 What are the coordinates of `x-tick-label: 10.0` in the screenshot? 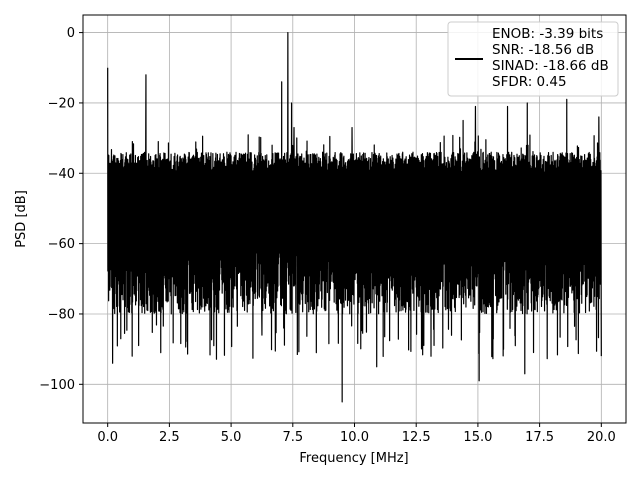 It's located at (354, 437).